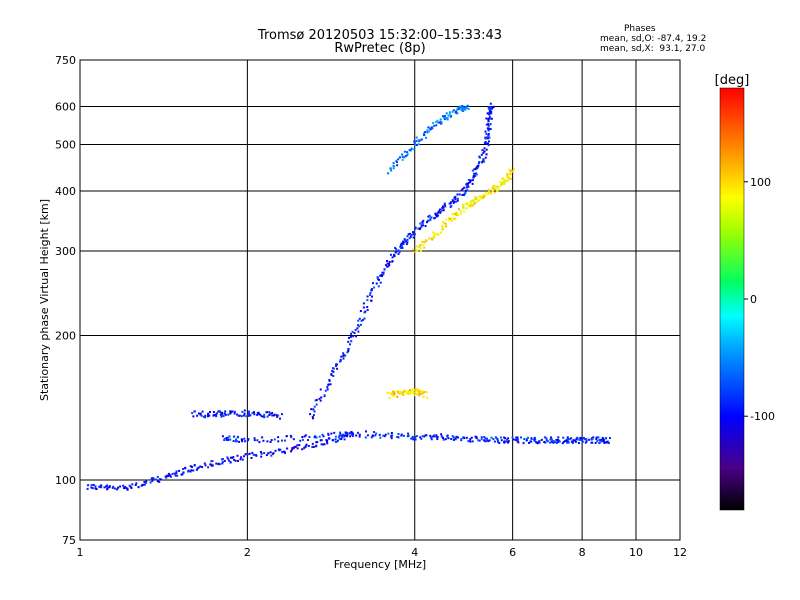 This screenshot has height=600, width=800. Describe the element at coordinates (636, 552) in the screenshot. I see `x-tick-label: 10` at that location.